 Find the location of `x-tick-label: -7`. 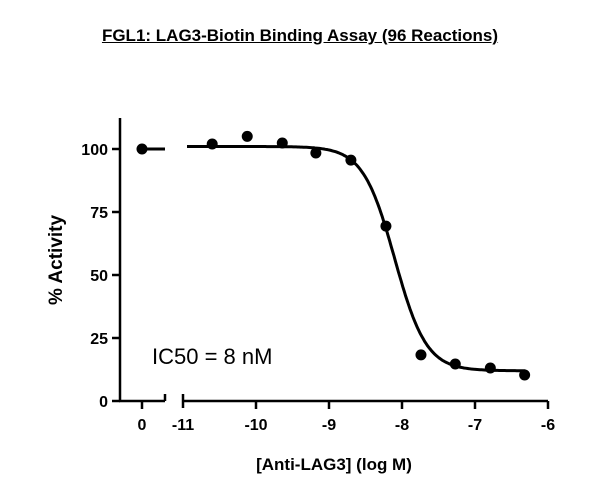

x-tick-label: -7 is located at coordinates (475, 425).